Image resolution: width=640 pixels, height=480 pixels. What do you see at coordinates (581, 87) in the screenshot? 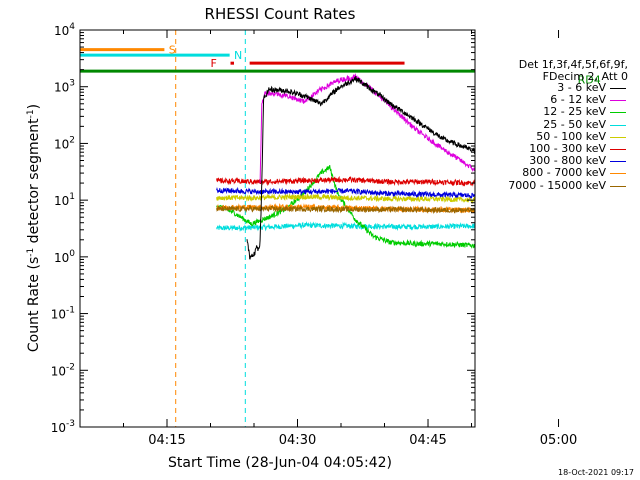
I see `legend-label: 3 - 6 keV` at bounding box center [581, 87].